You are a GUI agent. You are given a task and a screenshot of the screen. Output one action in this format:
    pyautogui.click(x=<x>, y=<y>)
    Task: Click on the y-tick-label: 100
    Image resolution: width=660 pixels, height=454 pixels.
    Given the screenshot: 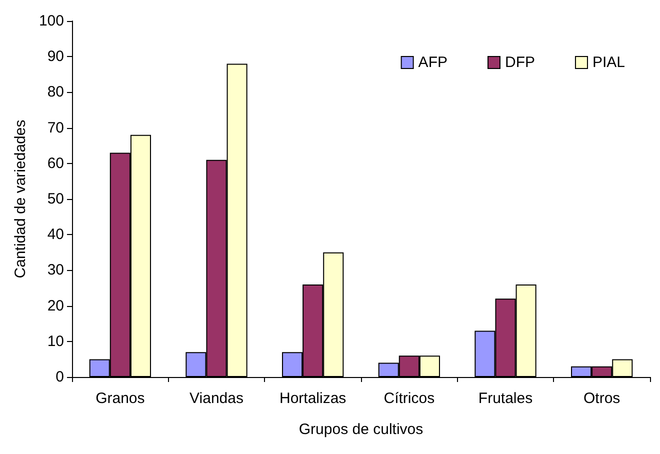 What is the action you would take?
    pyautogui.click(x=51, y=21)
    